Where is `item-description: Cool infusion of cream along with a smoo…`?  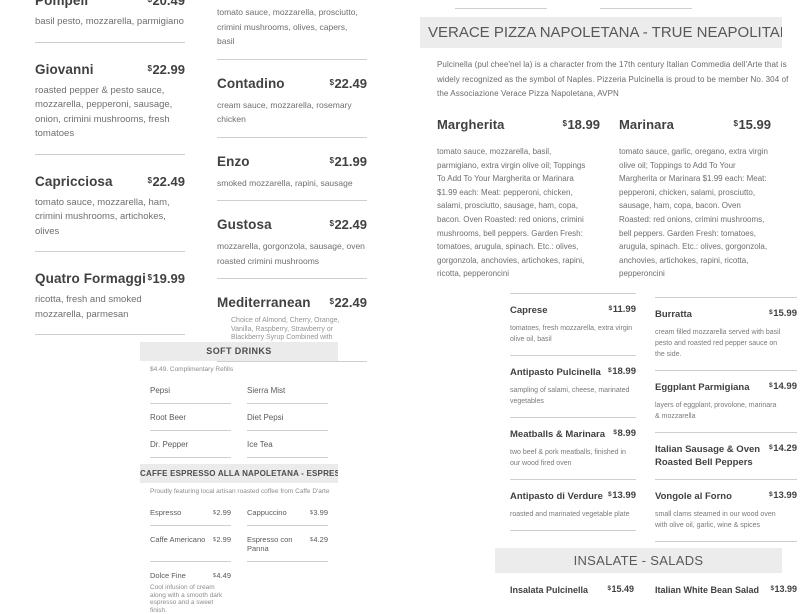 item-description: Cool infusion of cream along with a smoo… is located at coordinates (186, 599).